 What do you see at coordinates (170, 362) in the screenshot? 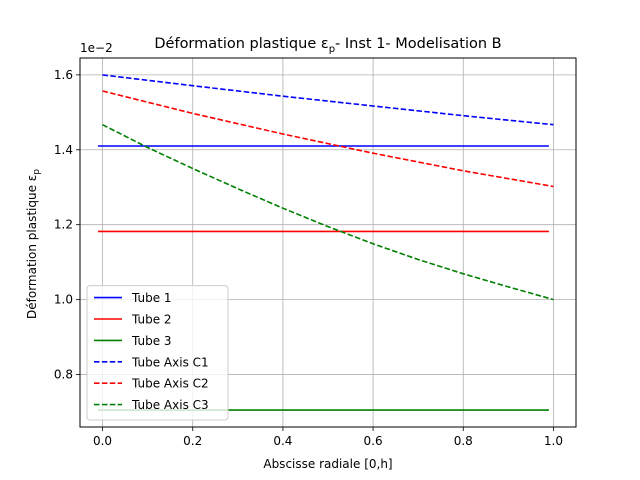
I see `legend-label-3: Tube Axis C1` at bounding box center [170, 362].